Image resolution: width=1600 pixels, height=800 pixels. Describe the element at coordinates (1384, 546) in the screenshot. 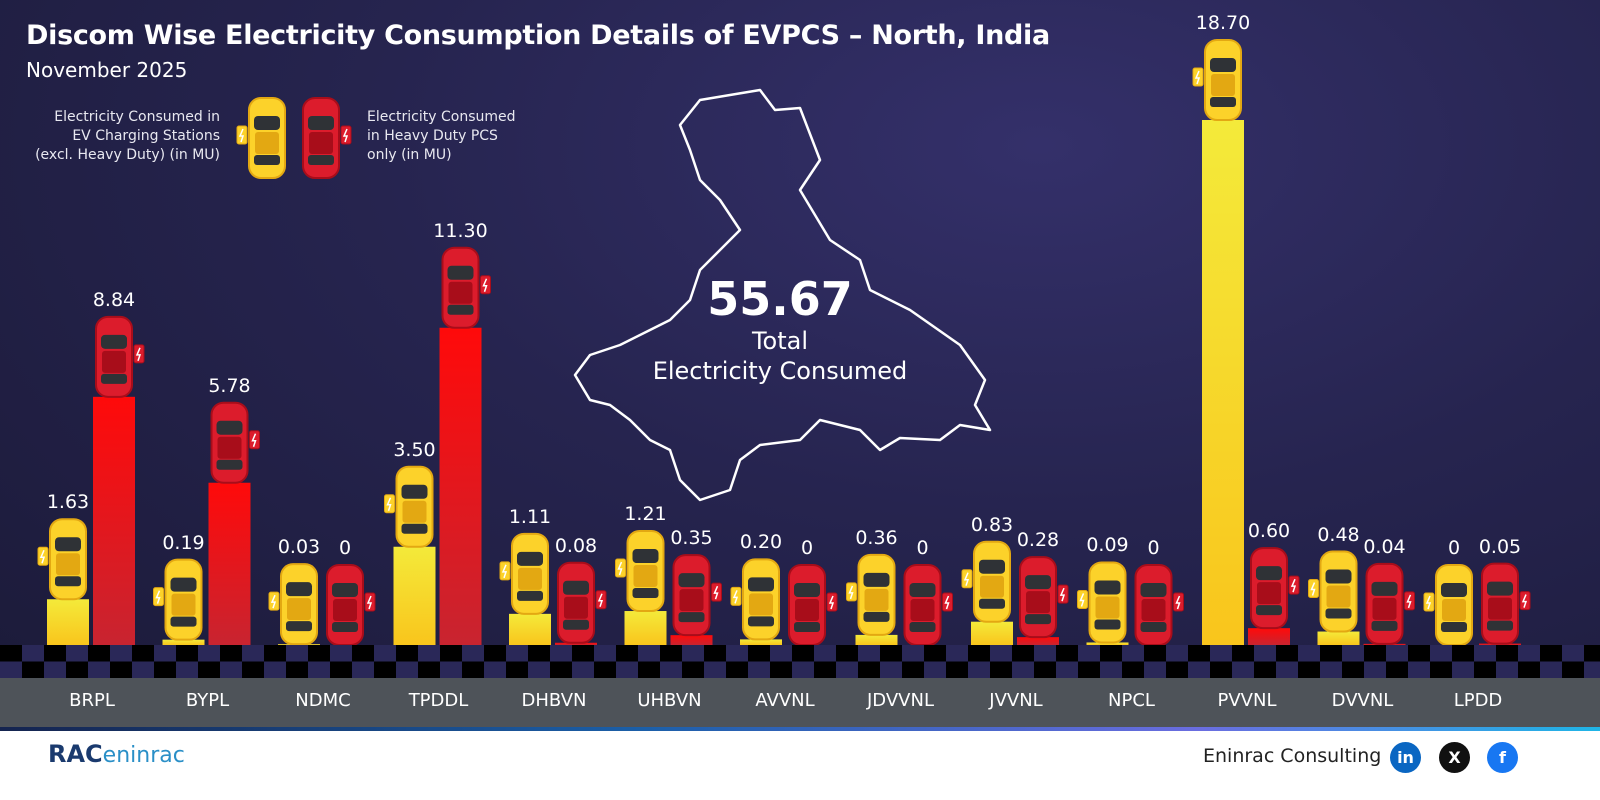

I see `data-label: 0.04` at that location.